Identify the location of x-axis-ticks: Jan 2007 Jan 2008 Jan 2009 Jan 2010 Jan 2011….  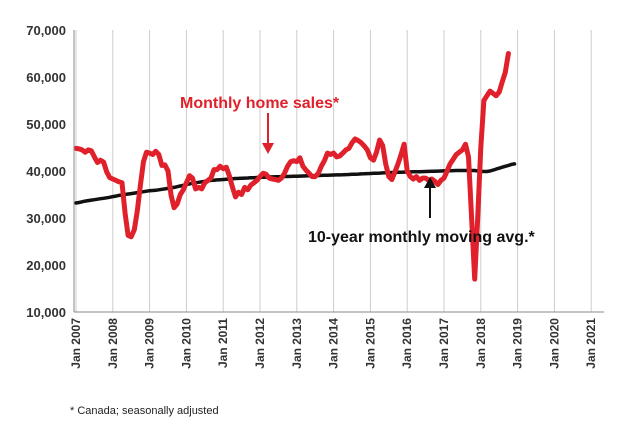
(333, 343).